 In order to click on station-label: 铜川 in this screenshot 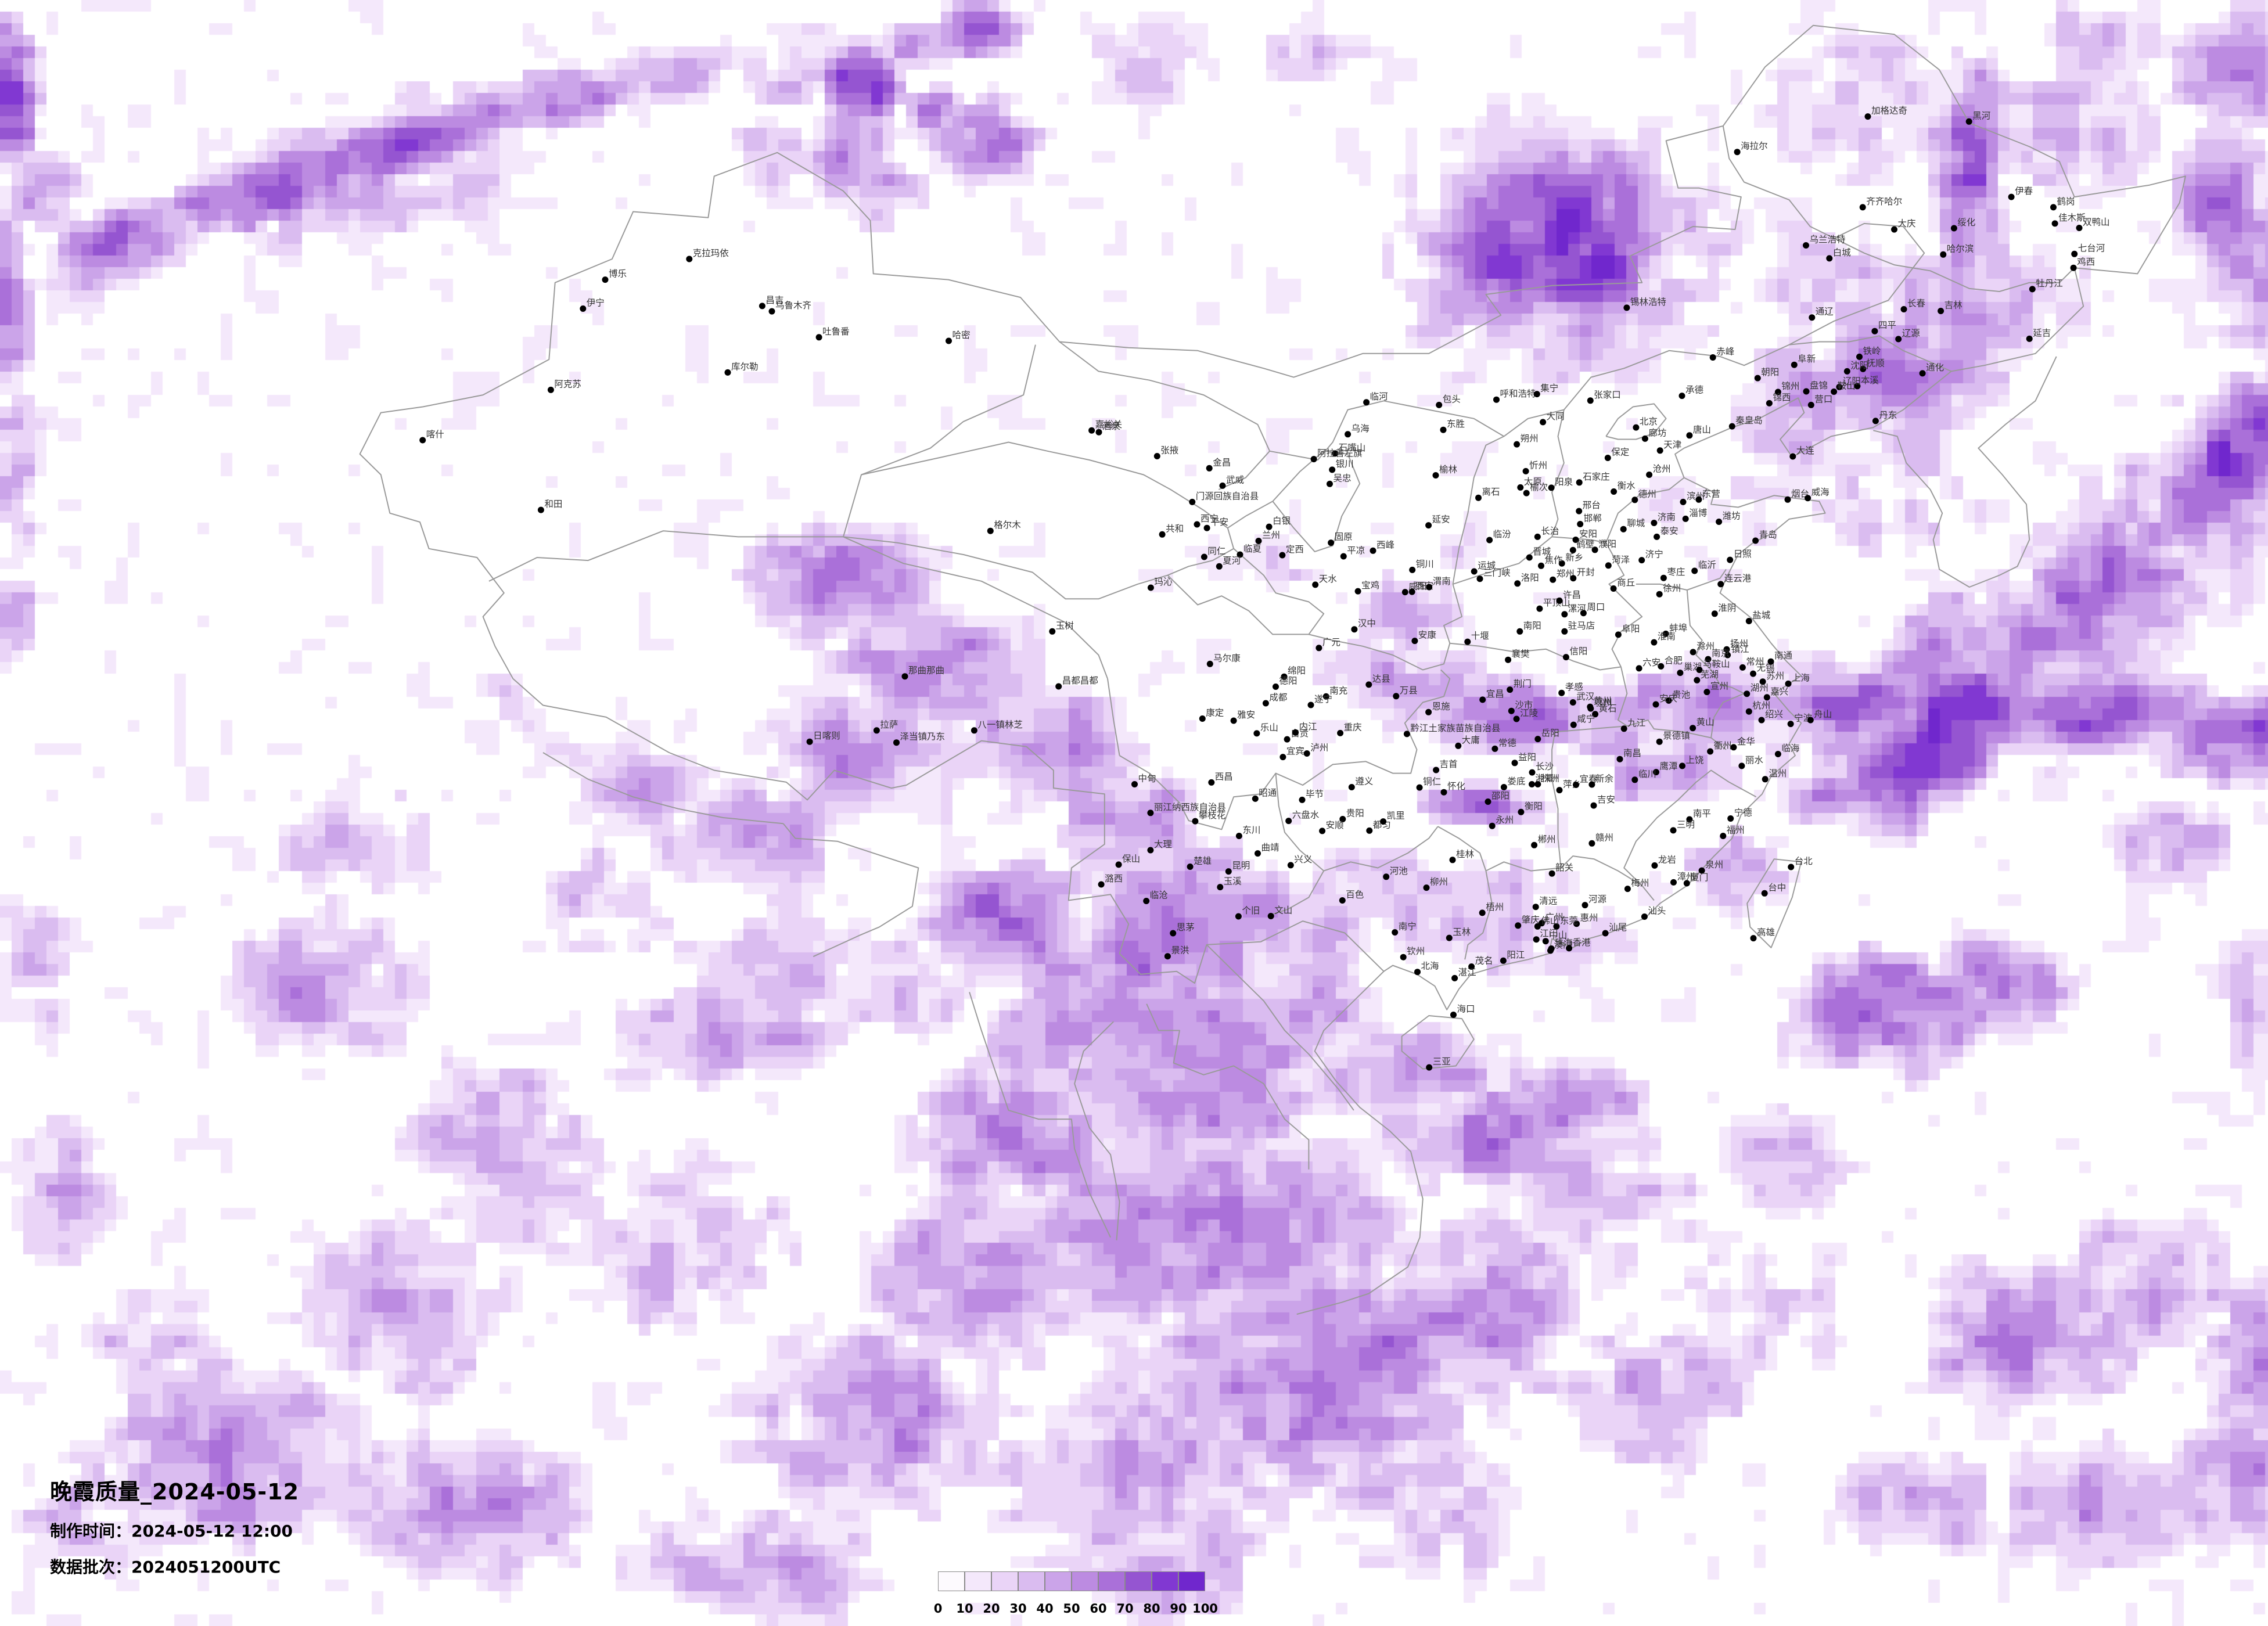, I will do `click(1425, 564)`.